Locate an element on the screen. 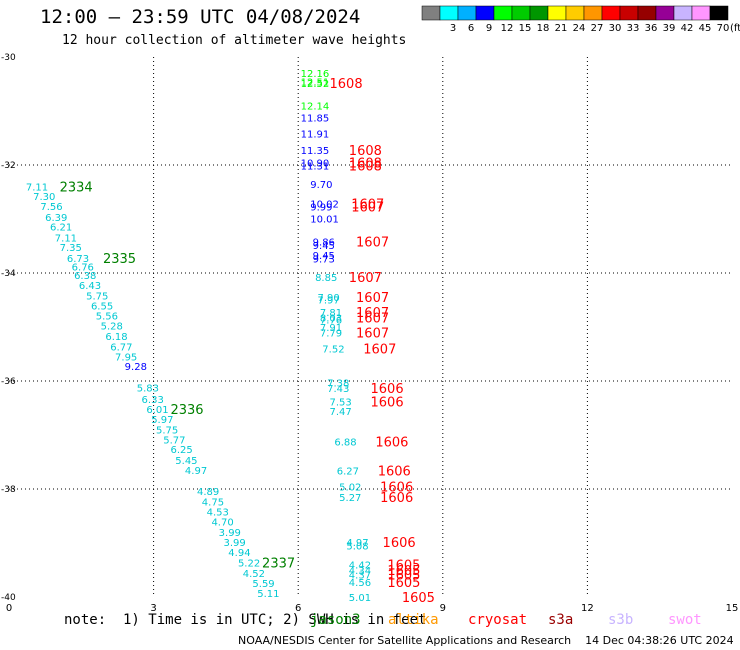 The width and height of the screenshot is (740, 650). satellite-legend-s3b: s3b is located at coordinates (621, 620).